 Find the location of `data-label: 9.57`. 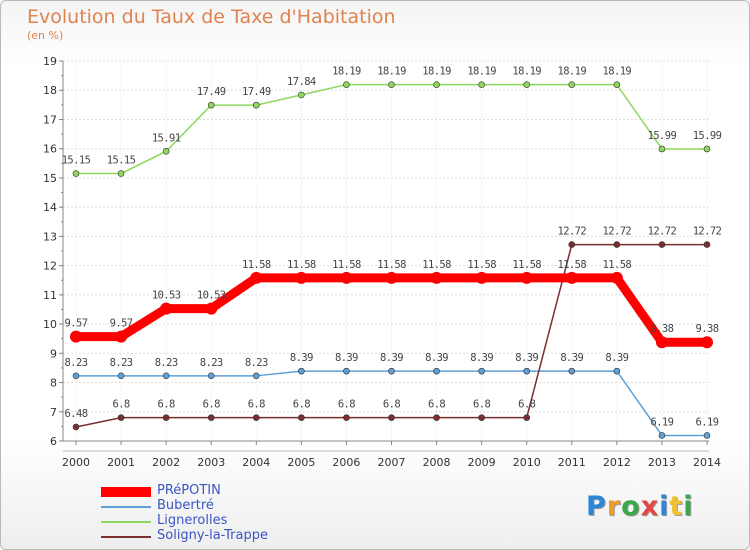

data-label: 9.57 is located at coordinates (76, 324).